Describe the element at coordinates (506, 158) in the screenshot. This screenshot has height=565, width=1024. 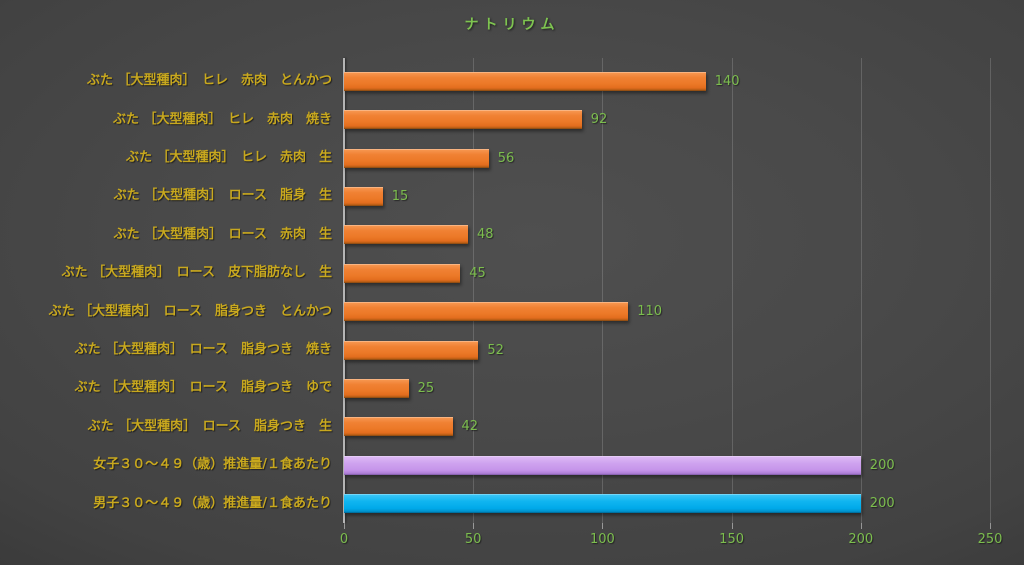
I see `value-label: 56` at that location.